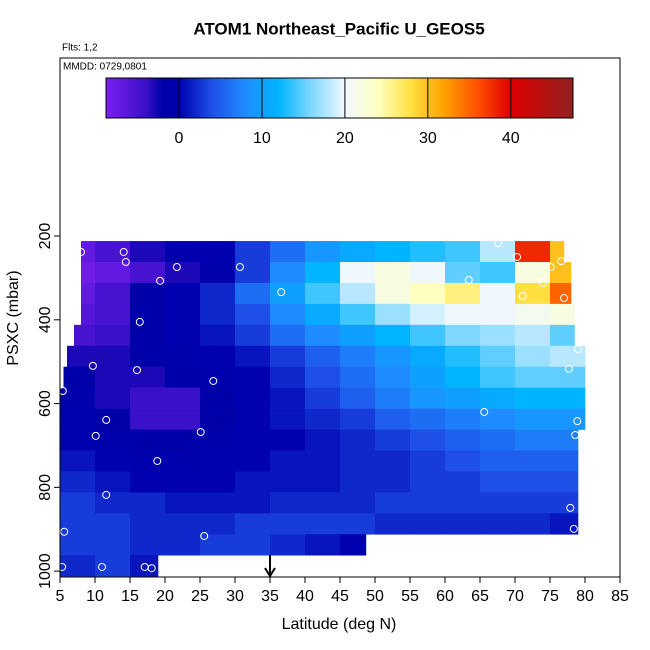 The height and width of the screenshot is (650, 650). I want to click on colorbar-tick-label: 20, so click(345, 138).